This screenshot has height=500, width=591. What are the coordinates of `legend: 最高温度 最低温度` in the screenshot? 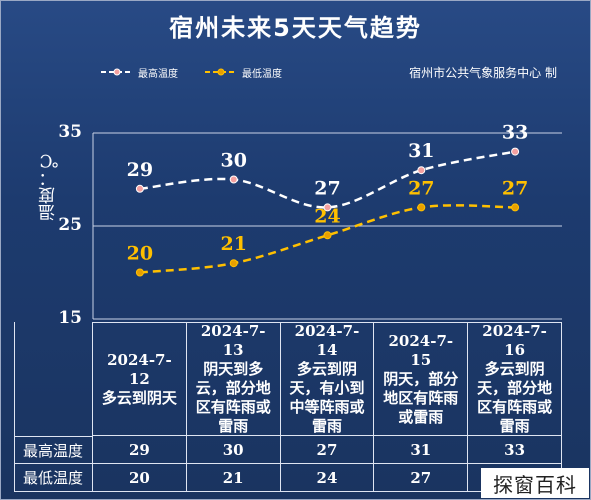 It's located at (204, 72).